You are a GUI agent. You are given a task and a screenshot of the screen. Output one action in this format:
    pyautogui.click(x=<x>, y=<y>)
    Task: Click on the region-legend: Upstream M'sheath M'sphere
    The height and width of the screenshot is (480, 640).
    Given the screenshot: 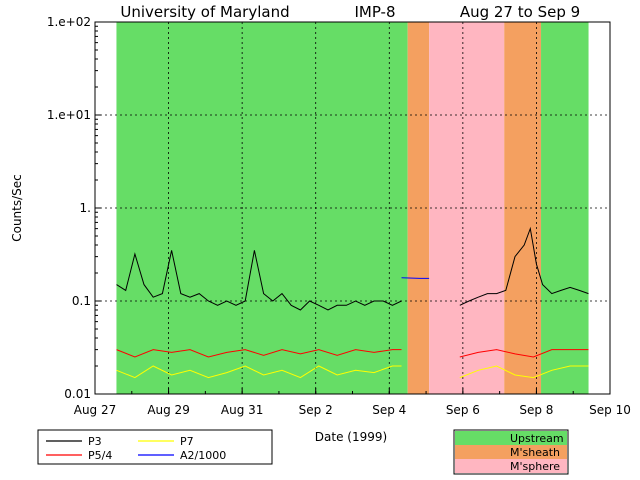 What is the action you would take?
    pyautogui.click(x=511, y=452)
    